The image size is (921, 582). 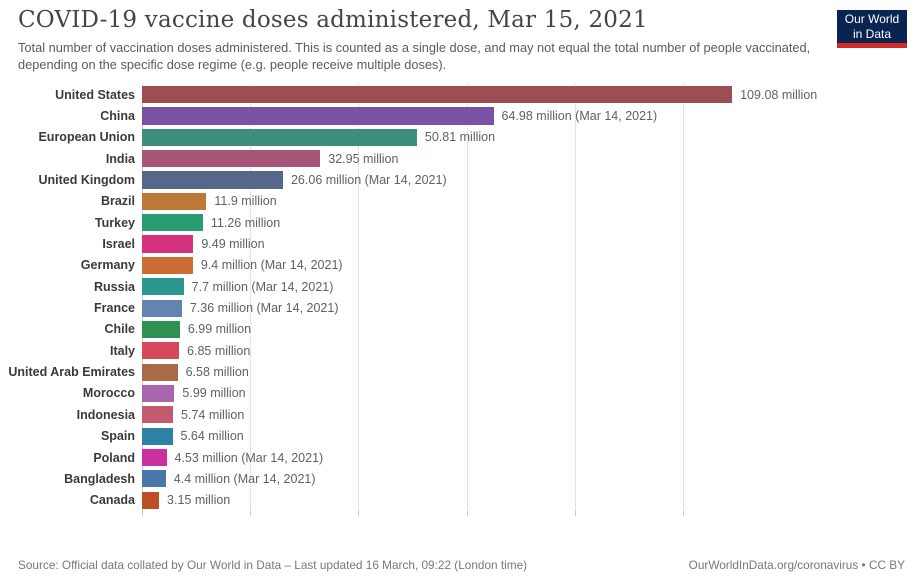 I want to click on value-label: 4.4 million (Mar 14, 2021), so click(x=244, y=478).